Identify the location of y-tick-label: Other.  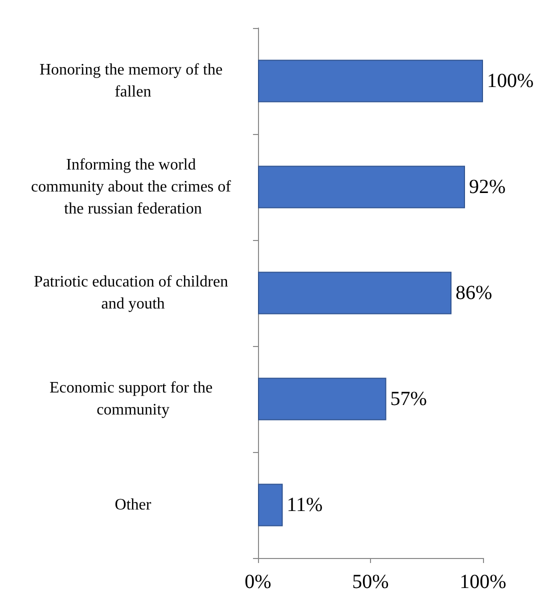
(133, 505).